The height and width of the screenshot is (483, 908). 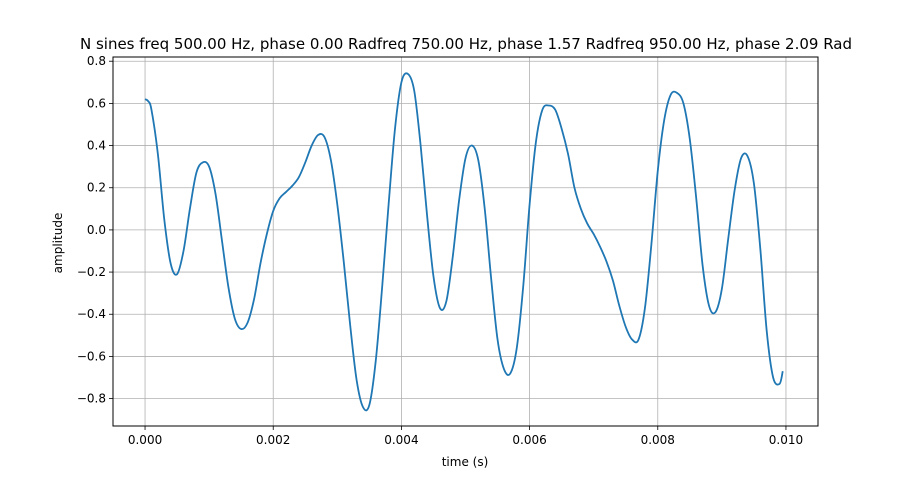 I want to click on y-tick-label: −0.8, so click(x=91, y=399).